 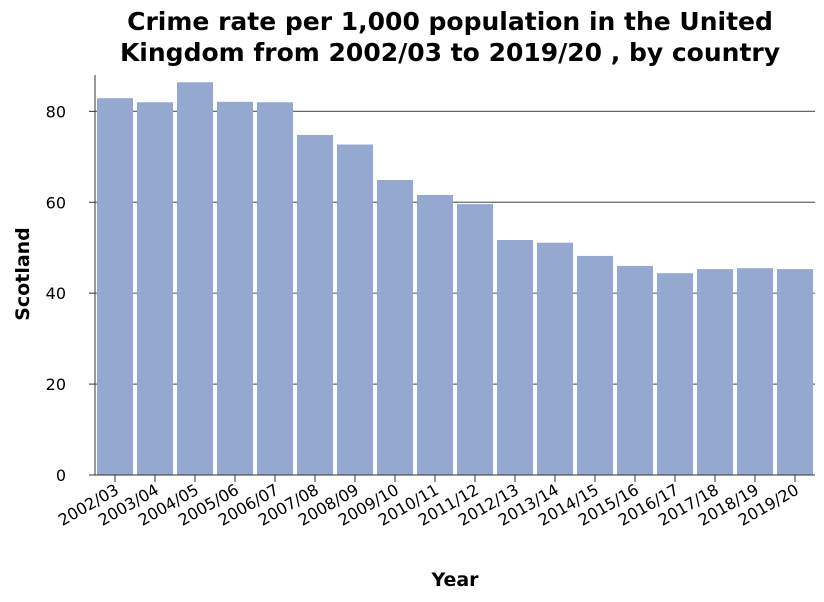 I want to click on y-tick-label-40: 40, so click(x=56, y=293).